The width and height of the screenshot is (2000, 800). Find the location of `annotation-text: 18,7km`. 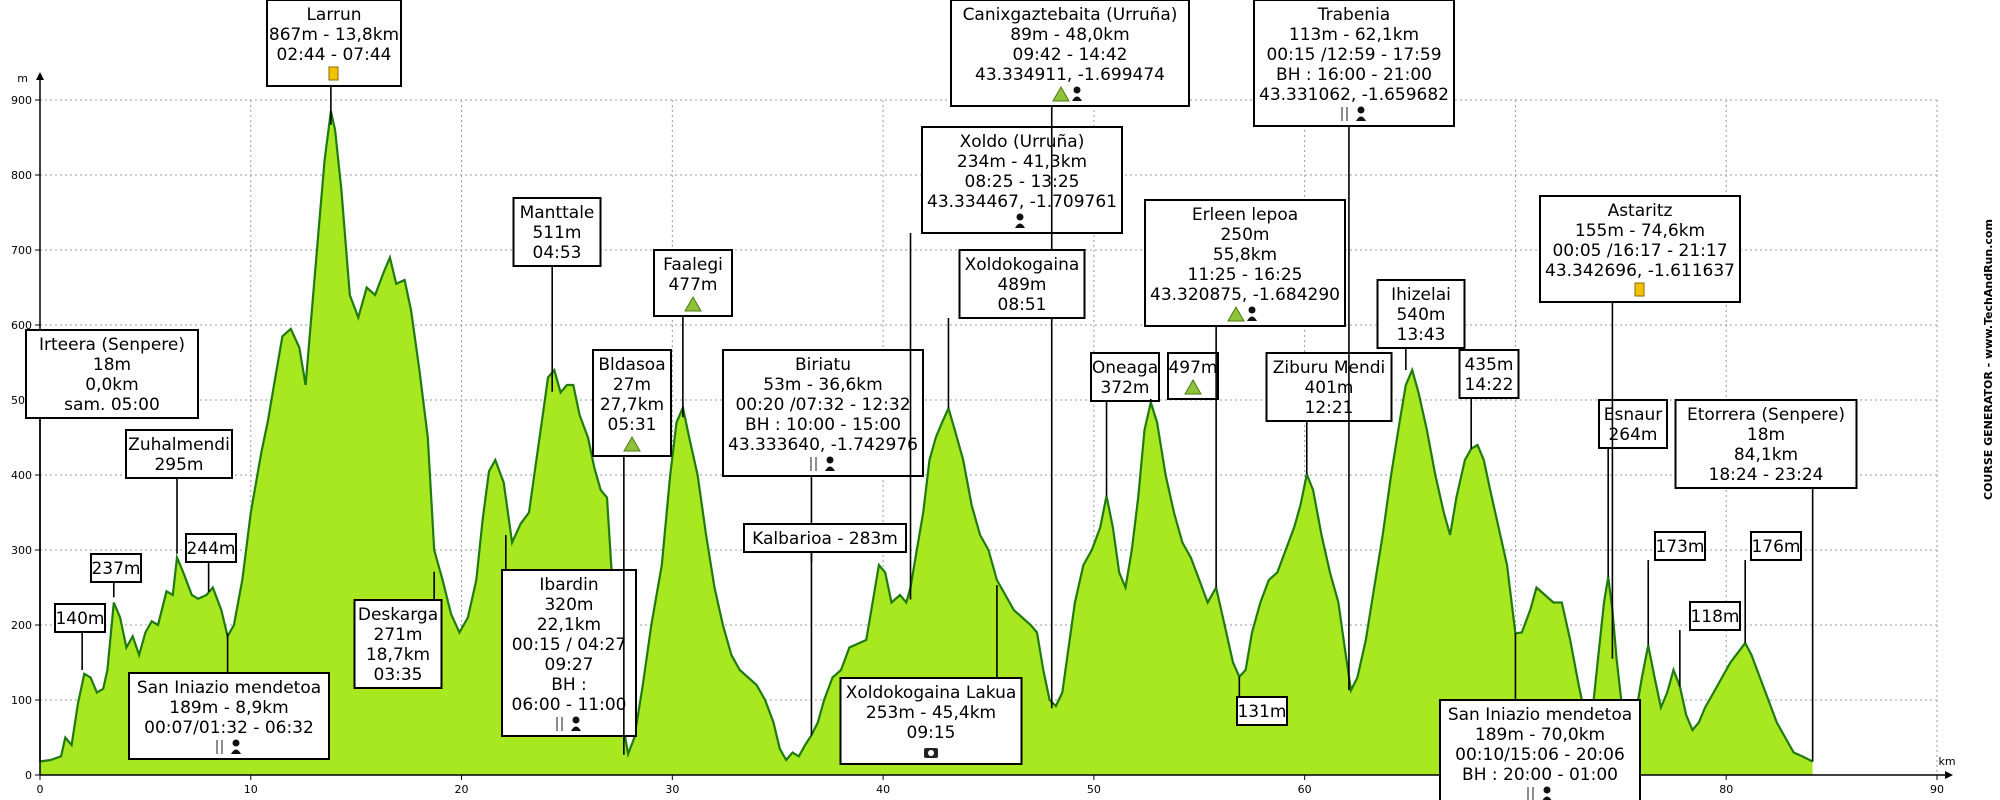

annotation-text: 18,7km is located at coordinates (398, 655).